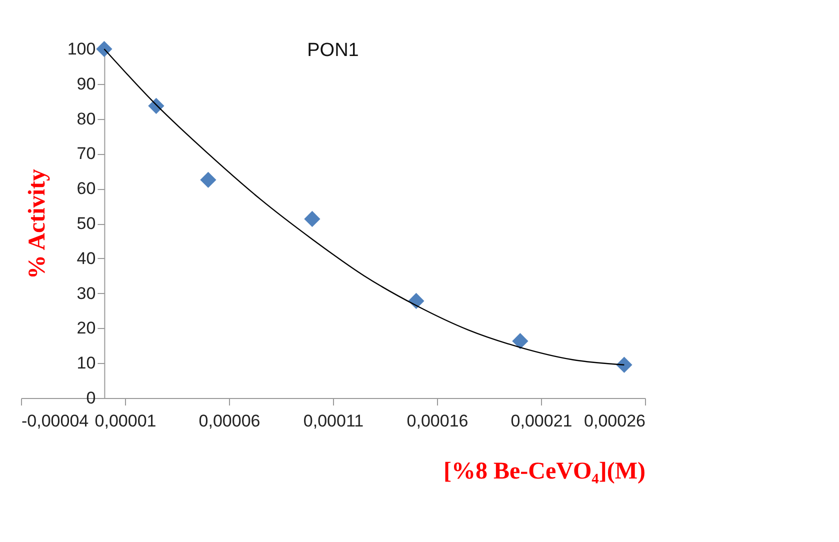 The height and width of the screenshot is (542, 839). Describe the element at coordinates (125, 421) in the screenshot. I see `x-tick-label: 0,00001` at that location.